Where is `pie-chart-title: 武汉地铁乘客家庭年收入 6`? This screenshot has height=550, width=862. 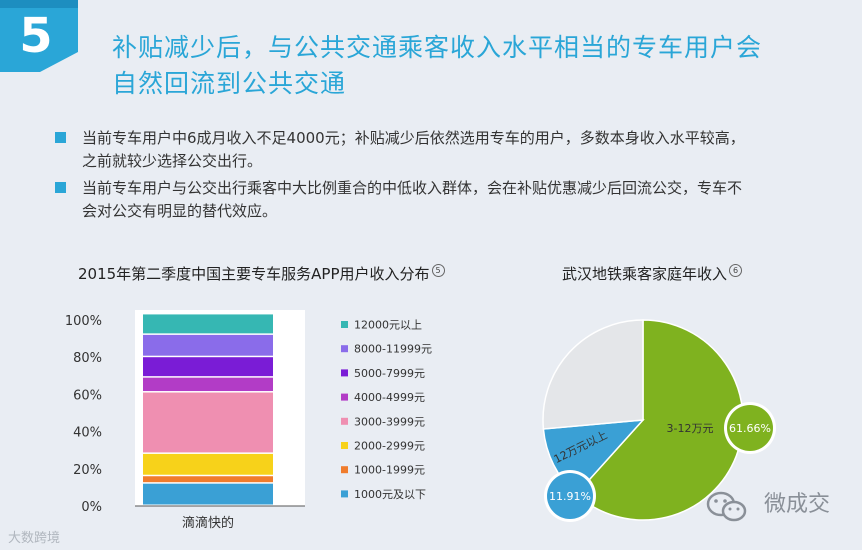 pie-chart-title: 武汉地铁乘客家庭年收入 6 is located at coordinates (652, 273).